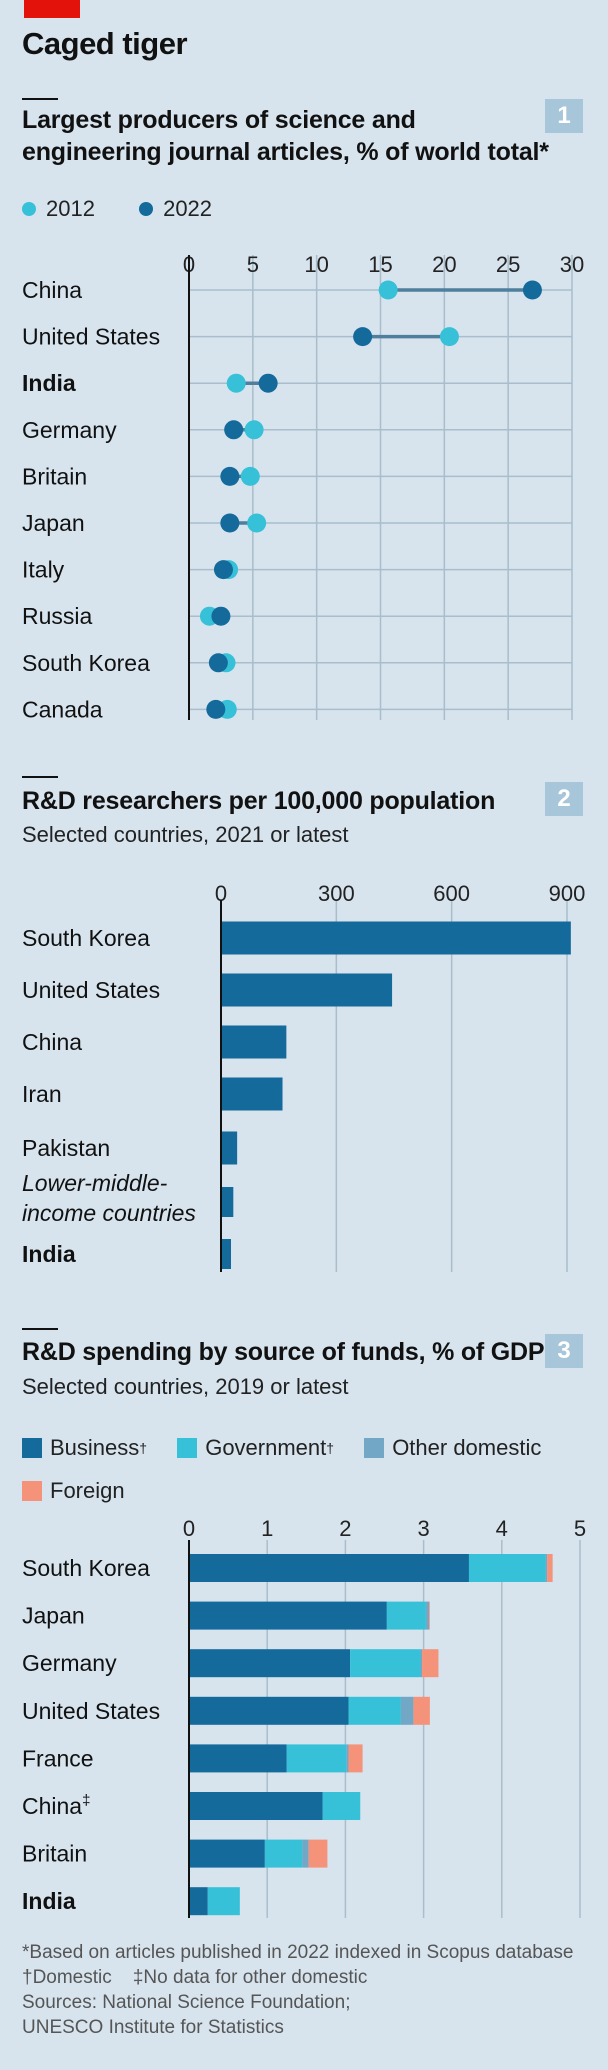 The width and height of the screenshot is (608, 2070). Describe the element at coordinates (58, 1758) in the screenshot. I see `chart3-category-label: France` at that location.